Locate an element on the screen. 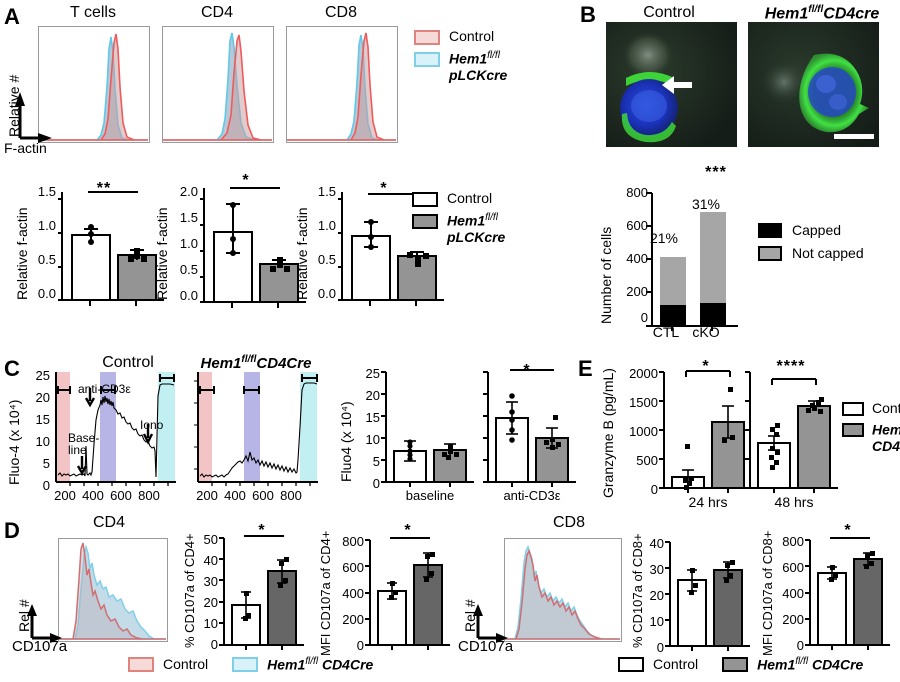  d1tick-2: 30 is located at coordinates (210, 581).